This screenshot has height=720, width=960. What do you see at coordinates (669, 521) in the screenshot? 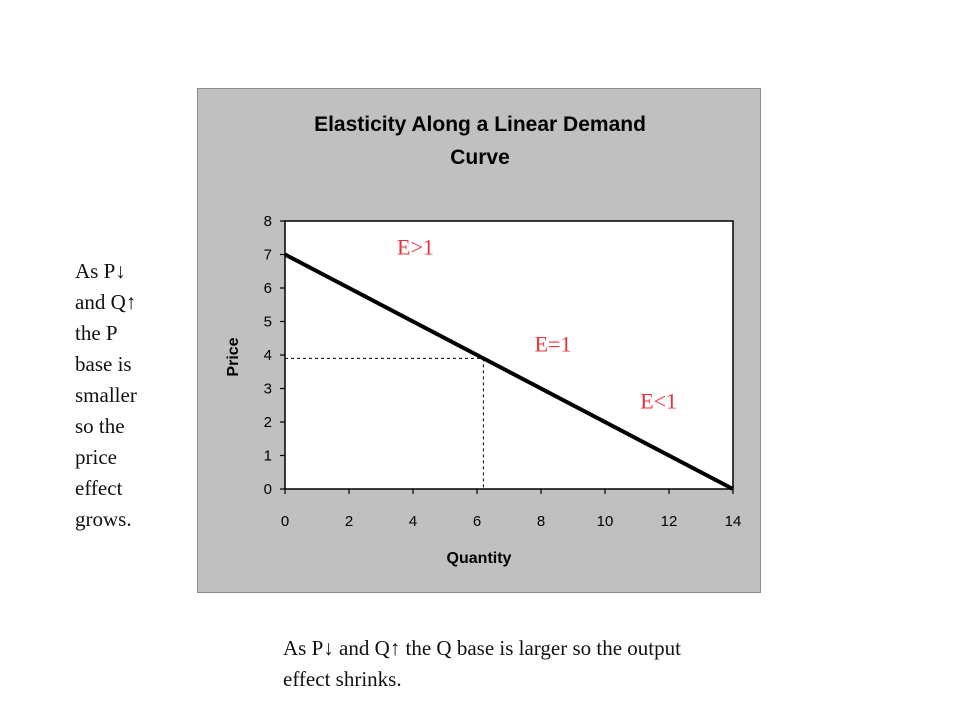
I see `x-tick-label: 12` at bounding box center [669, 521].